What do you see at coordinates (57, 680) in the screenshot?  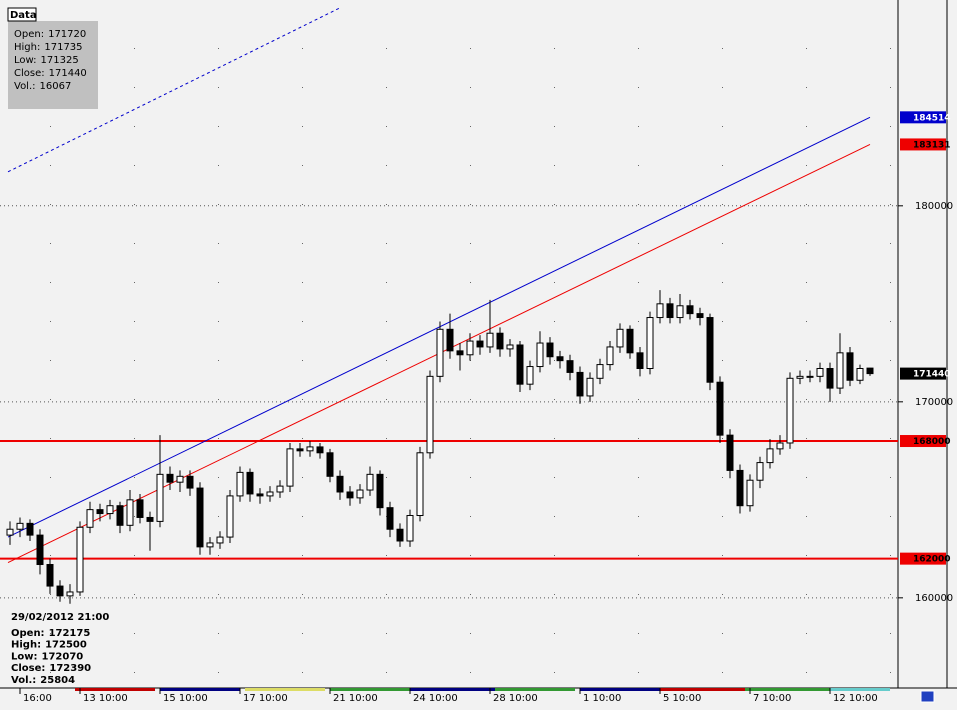 I see `info-value: 25804` at bounding box center [57, 680].